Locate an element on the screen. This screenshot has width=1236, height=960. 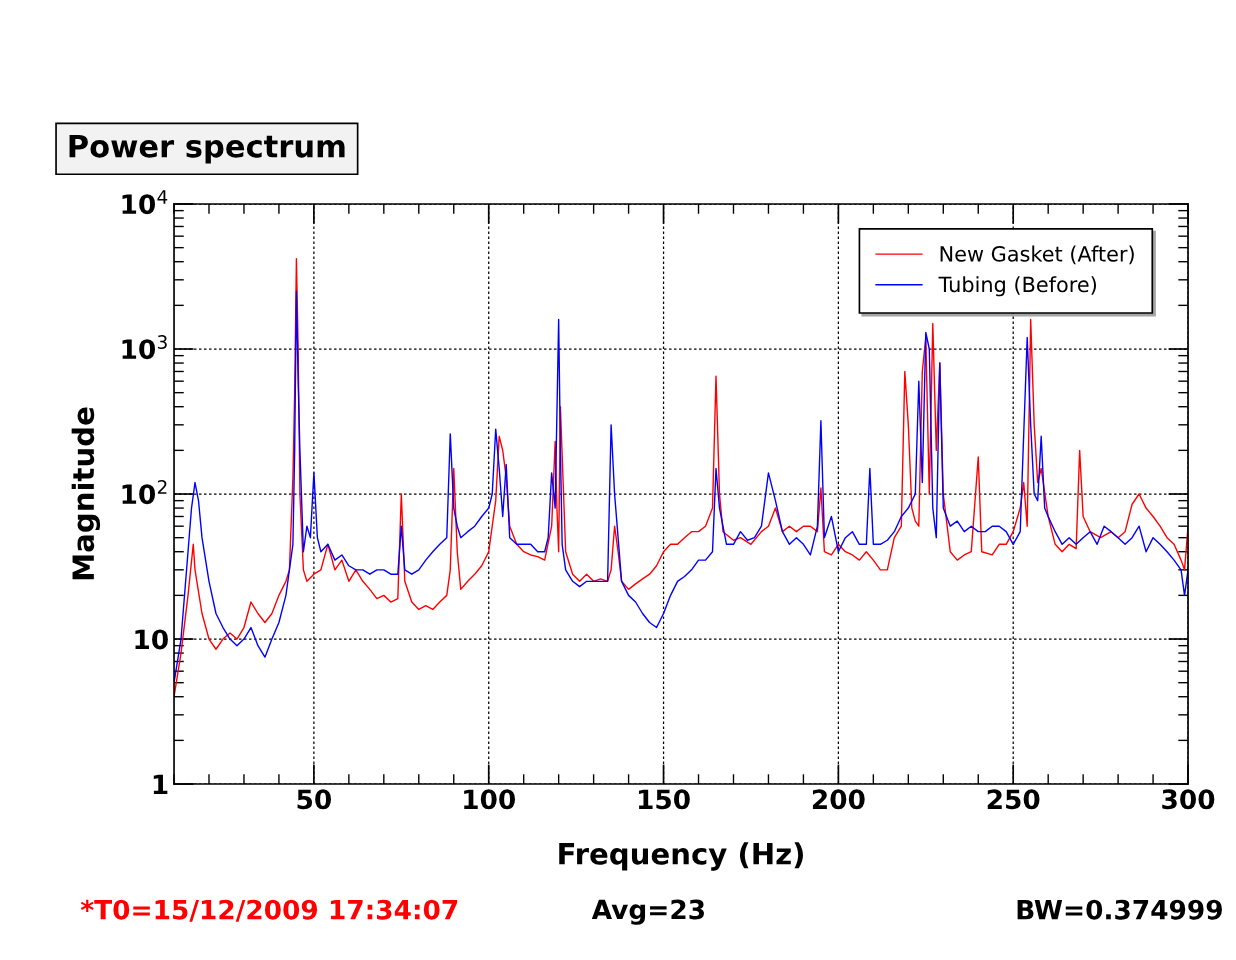
x-tick-label: 300 is located at coordinates (1188, 799).